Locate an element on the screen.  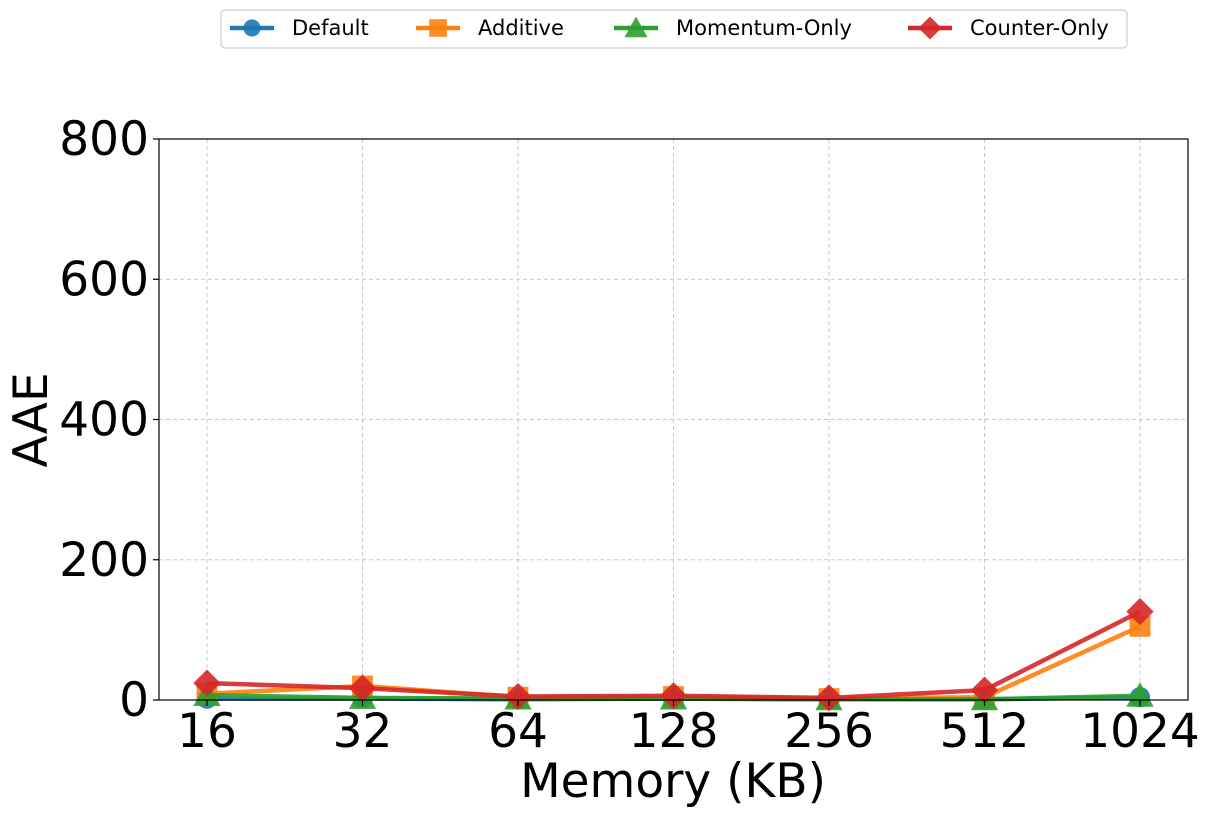
x-tick-label: 64 is located at coordinates (518, 731).